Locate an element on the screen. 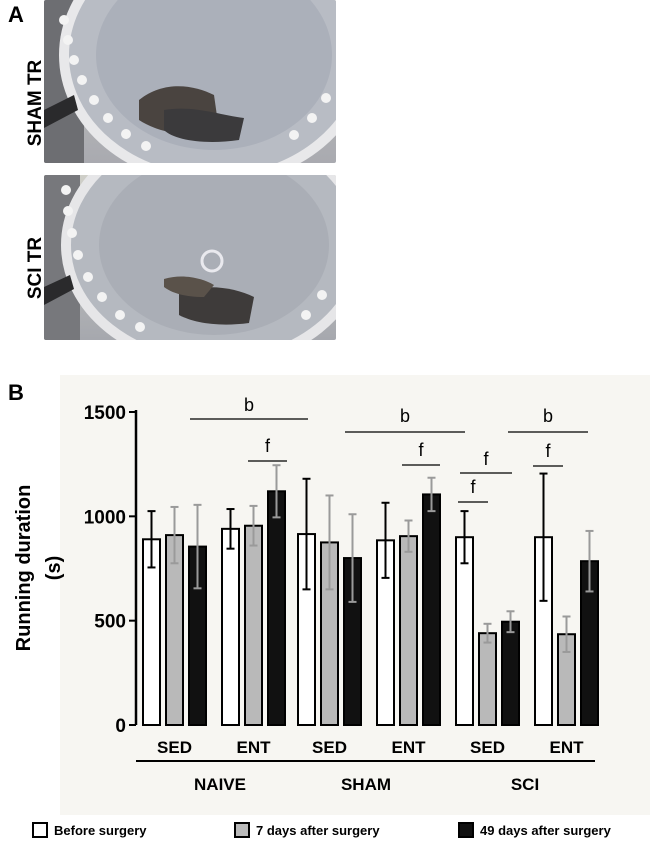  legend-item-before: Before surgery is located at coordinates (89, 830).